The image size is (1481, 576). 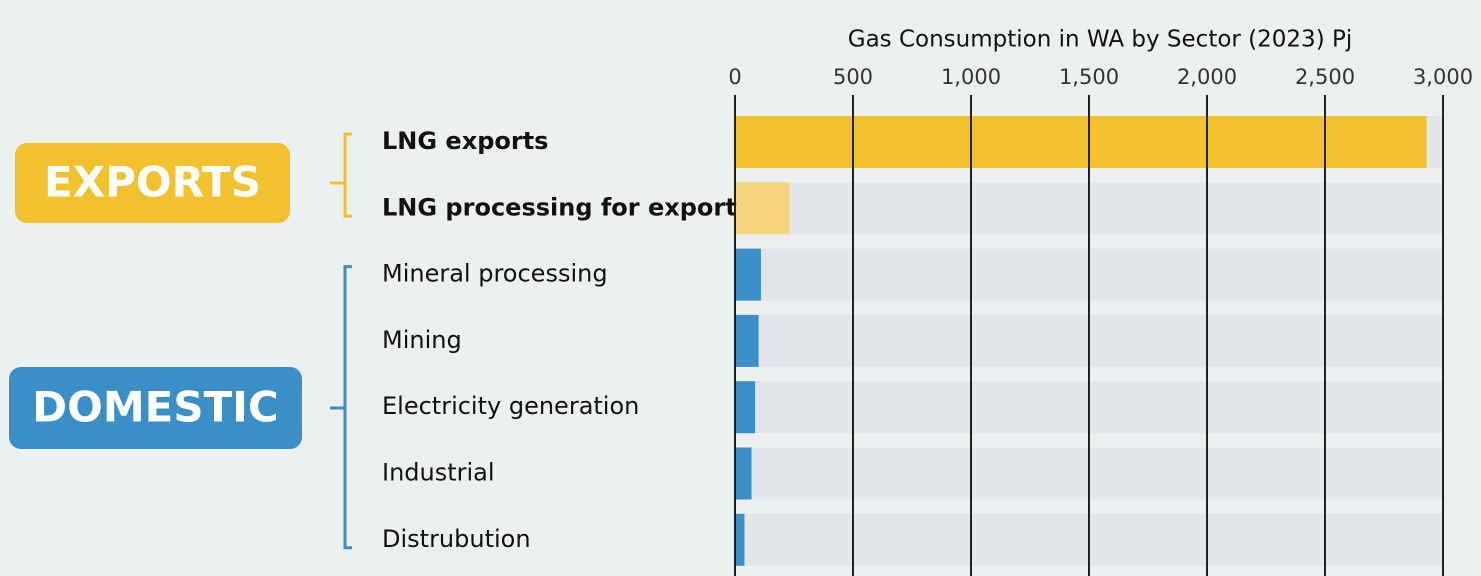 What do you see at coordinates (1443, 77) in the screenshot?
I see `x-tick-label: 3,000` at bounding box center [1443, 77].